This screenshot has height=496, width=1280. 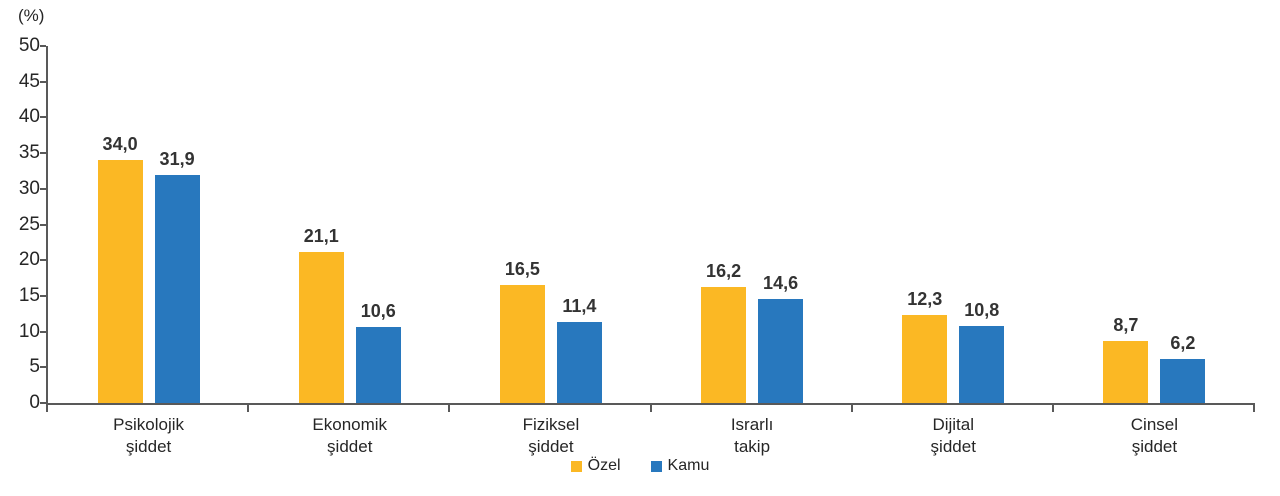 I want to click on bar-value-label: 31,9, so click(x=177, y=159).